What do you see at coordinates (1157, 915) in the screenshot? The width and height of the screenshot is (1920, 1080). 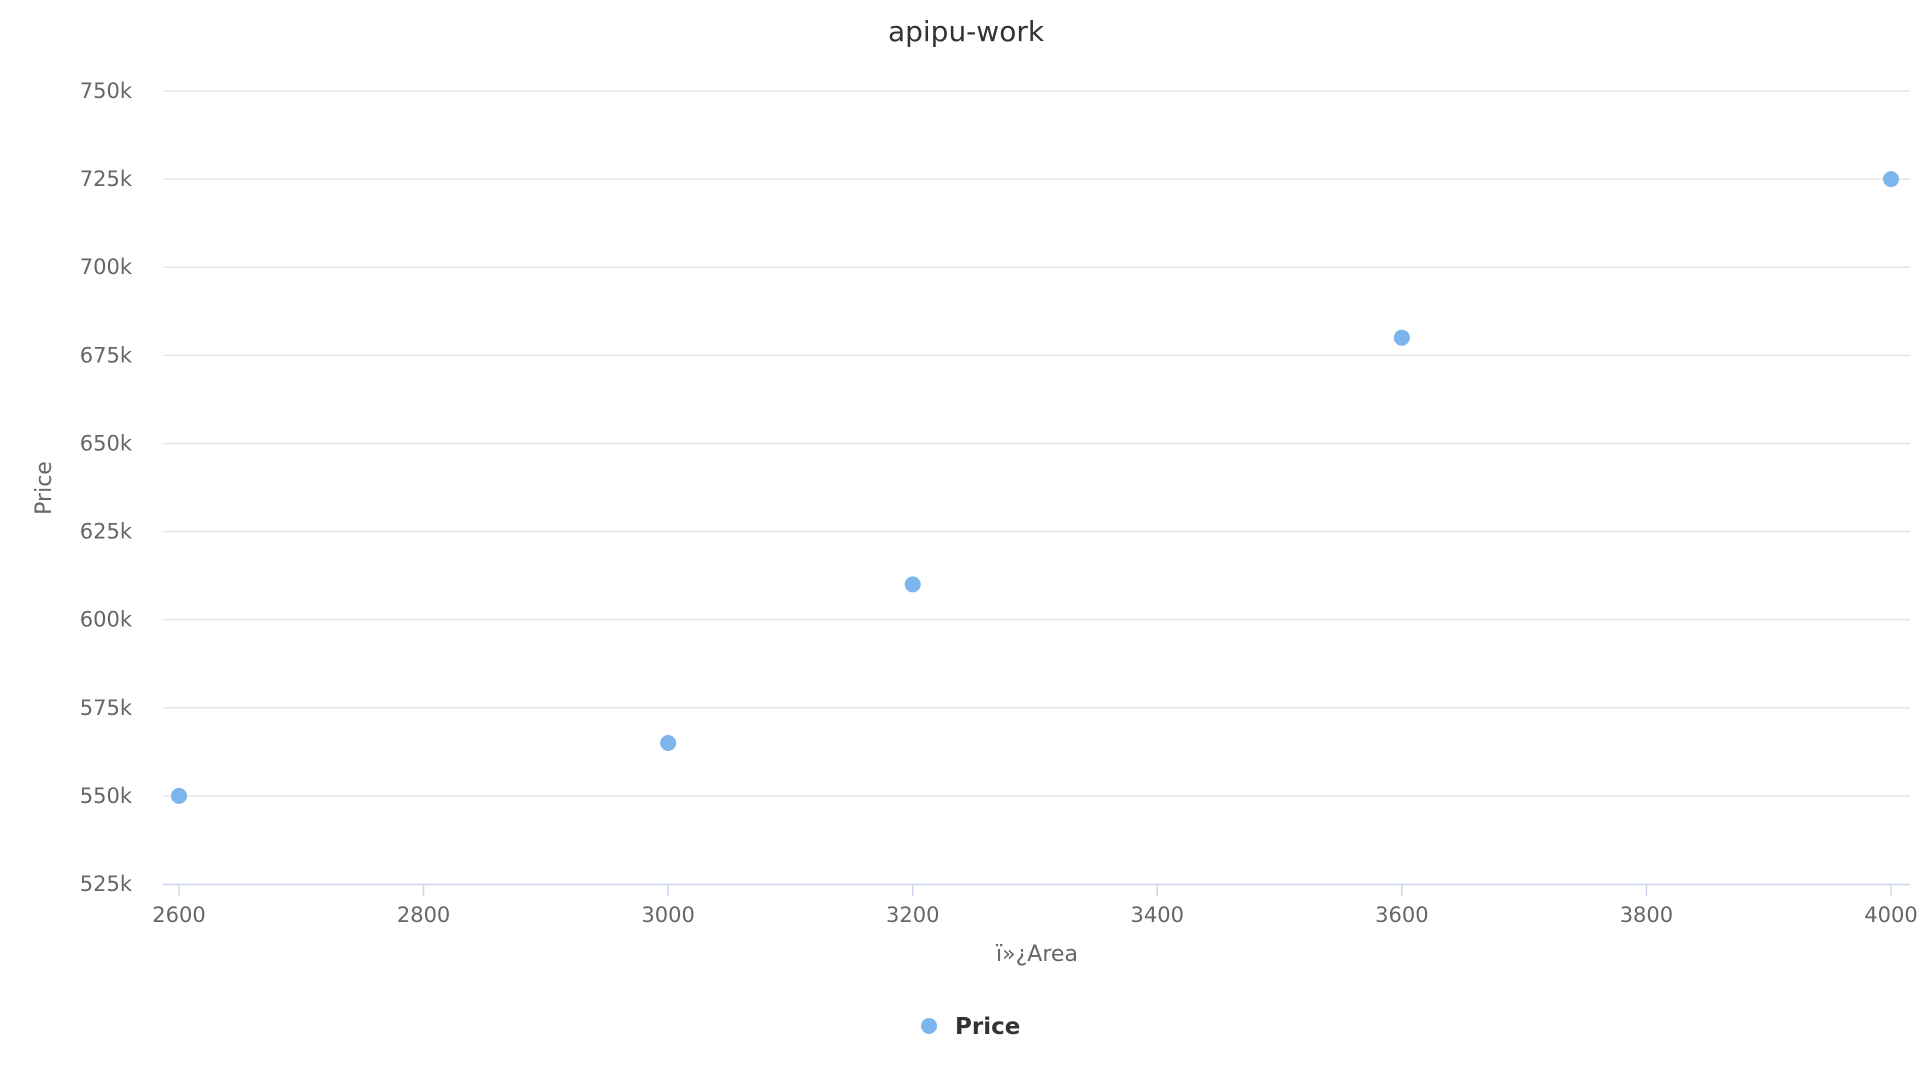 I see `x-tick-label: 3400` at bounding box center [1157, 915].